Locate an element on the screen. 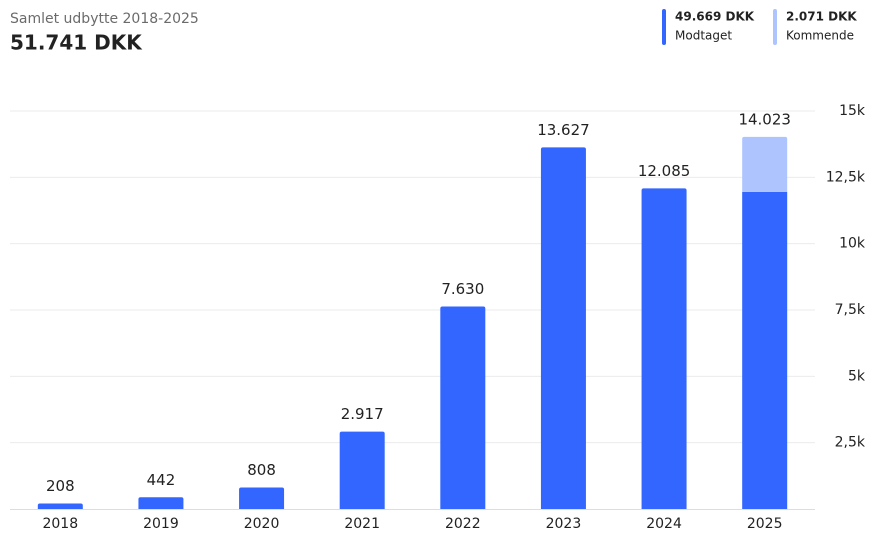 The image size is (873, 540). legend-name: Modtaget is located at coordinates (703, 36).